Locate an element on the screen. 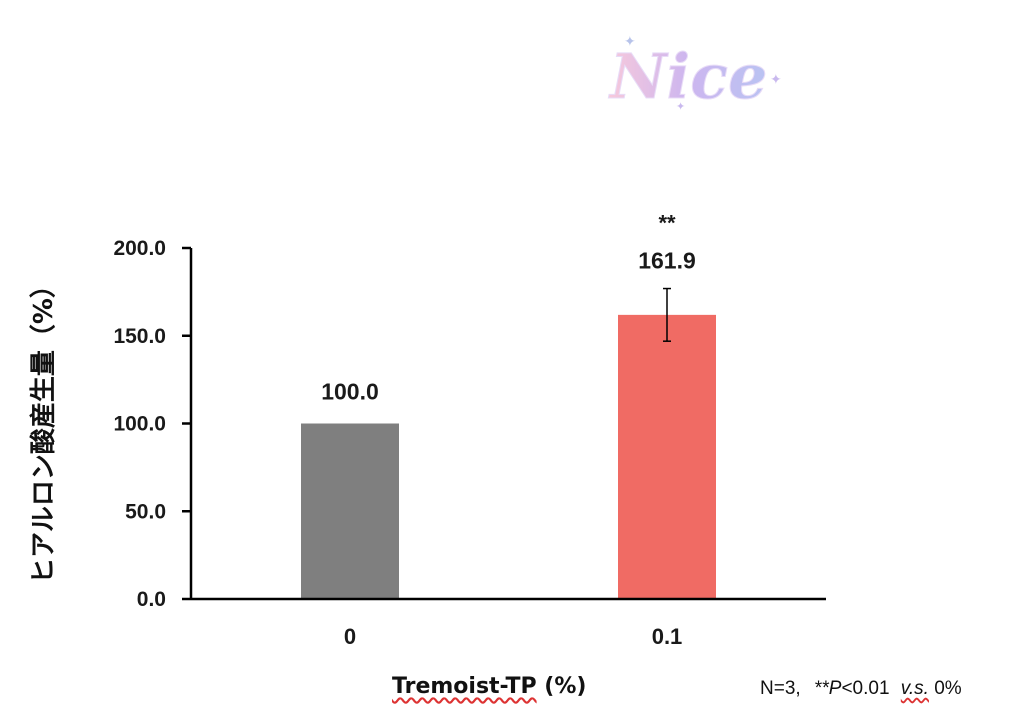  bar-value-label: 161.9 is located at coordinates (667, 261).